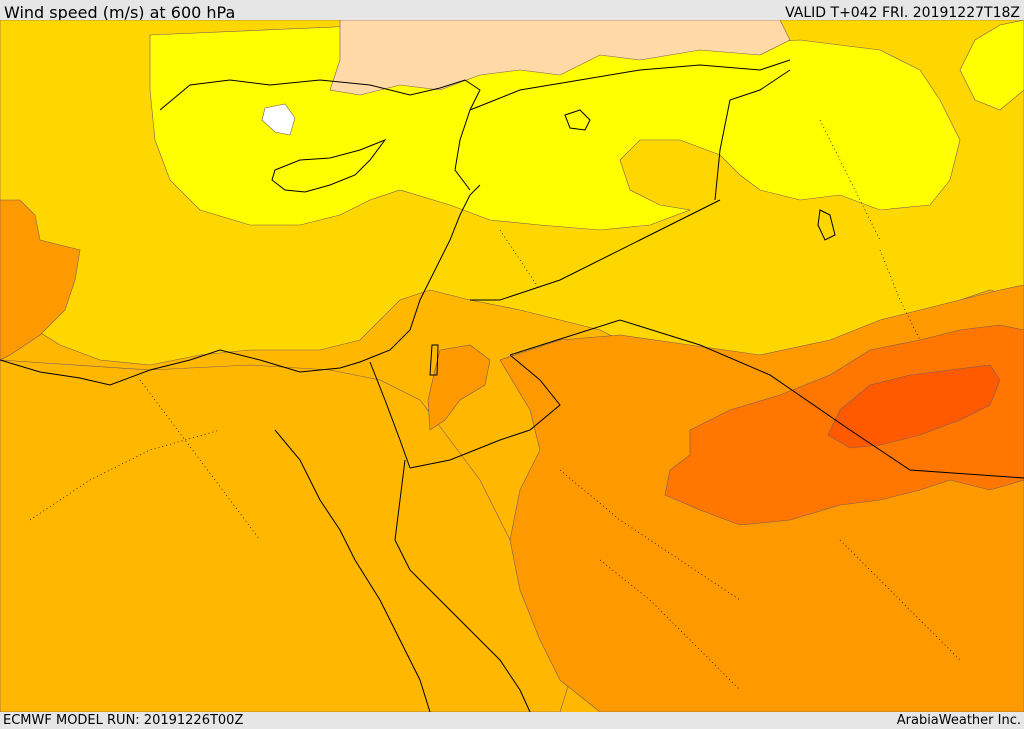 The height and width of the screenshot is (729, 1024). I want to click on border-syria-iraq, so click(595, 250).